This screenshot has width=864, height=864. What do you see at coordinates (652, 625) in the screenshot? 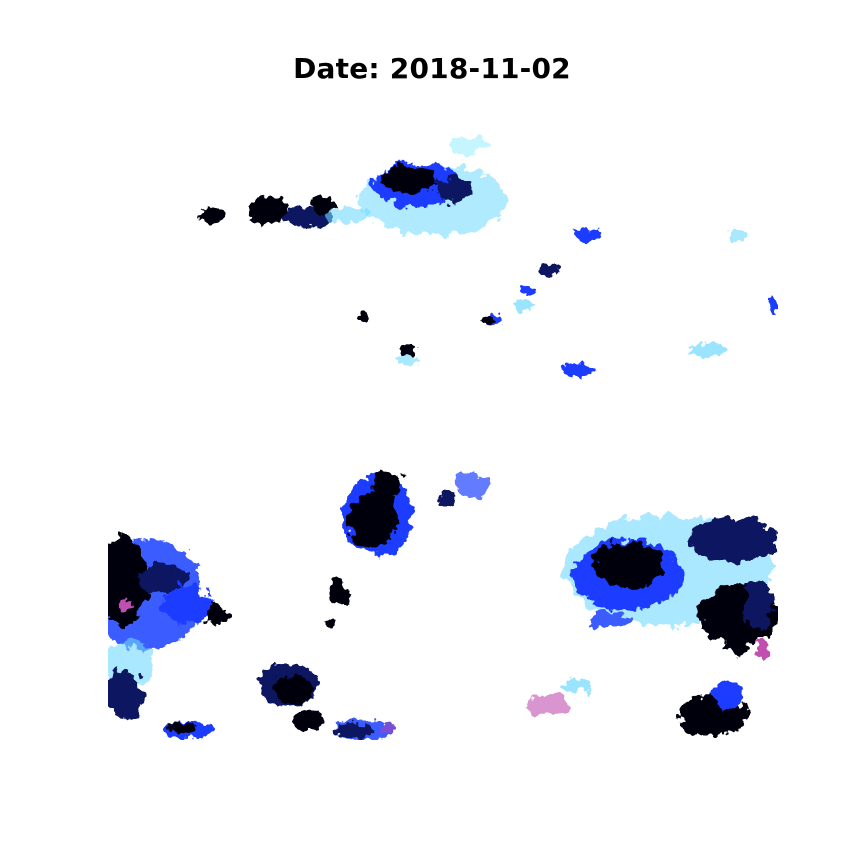
I see `right-dark-cluster` at bounding box center [652, 625].